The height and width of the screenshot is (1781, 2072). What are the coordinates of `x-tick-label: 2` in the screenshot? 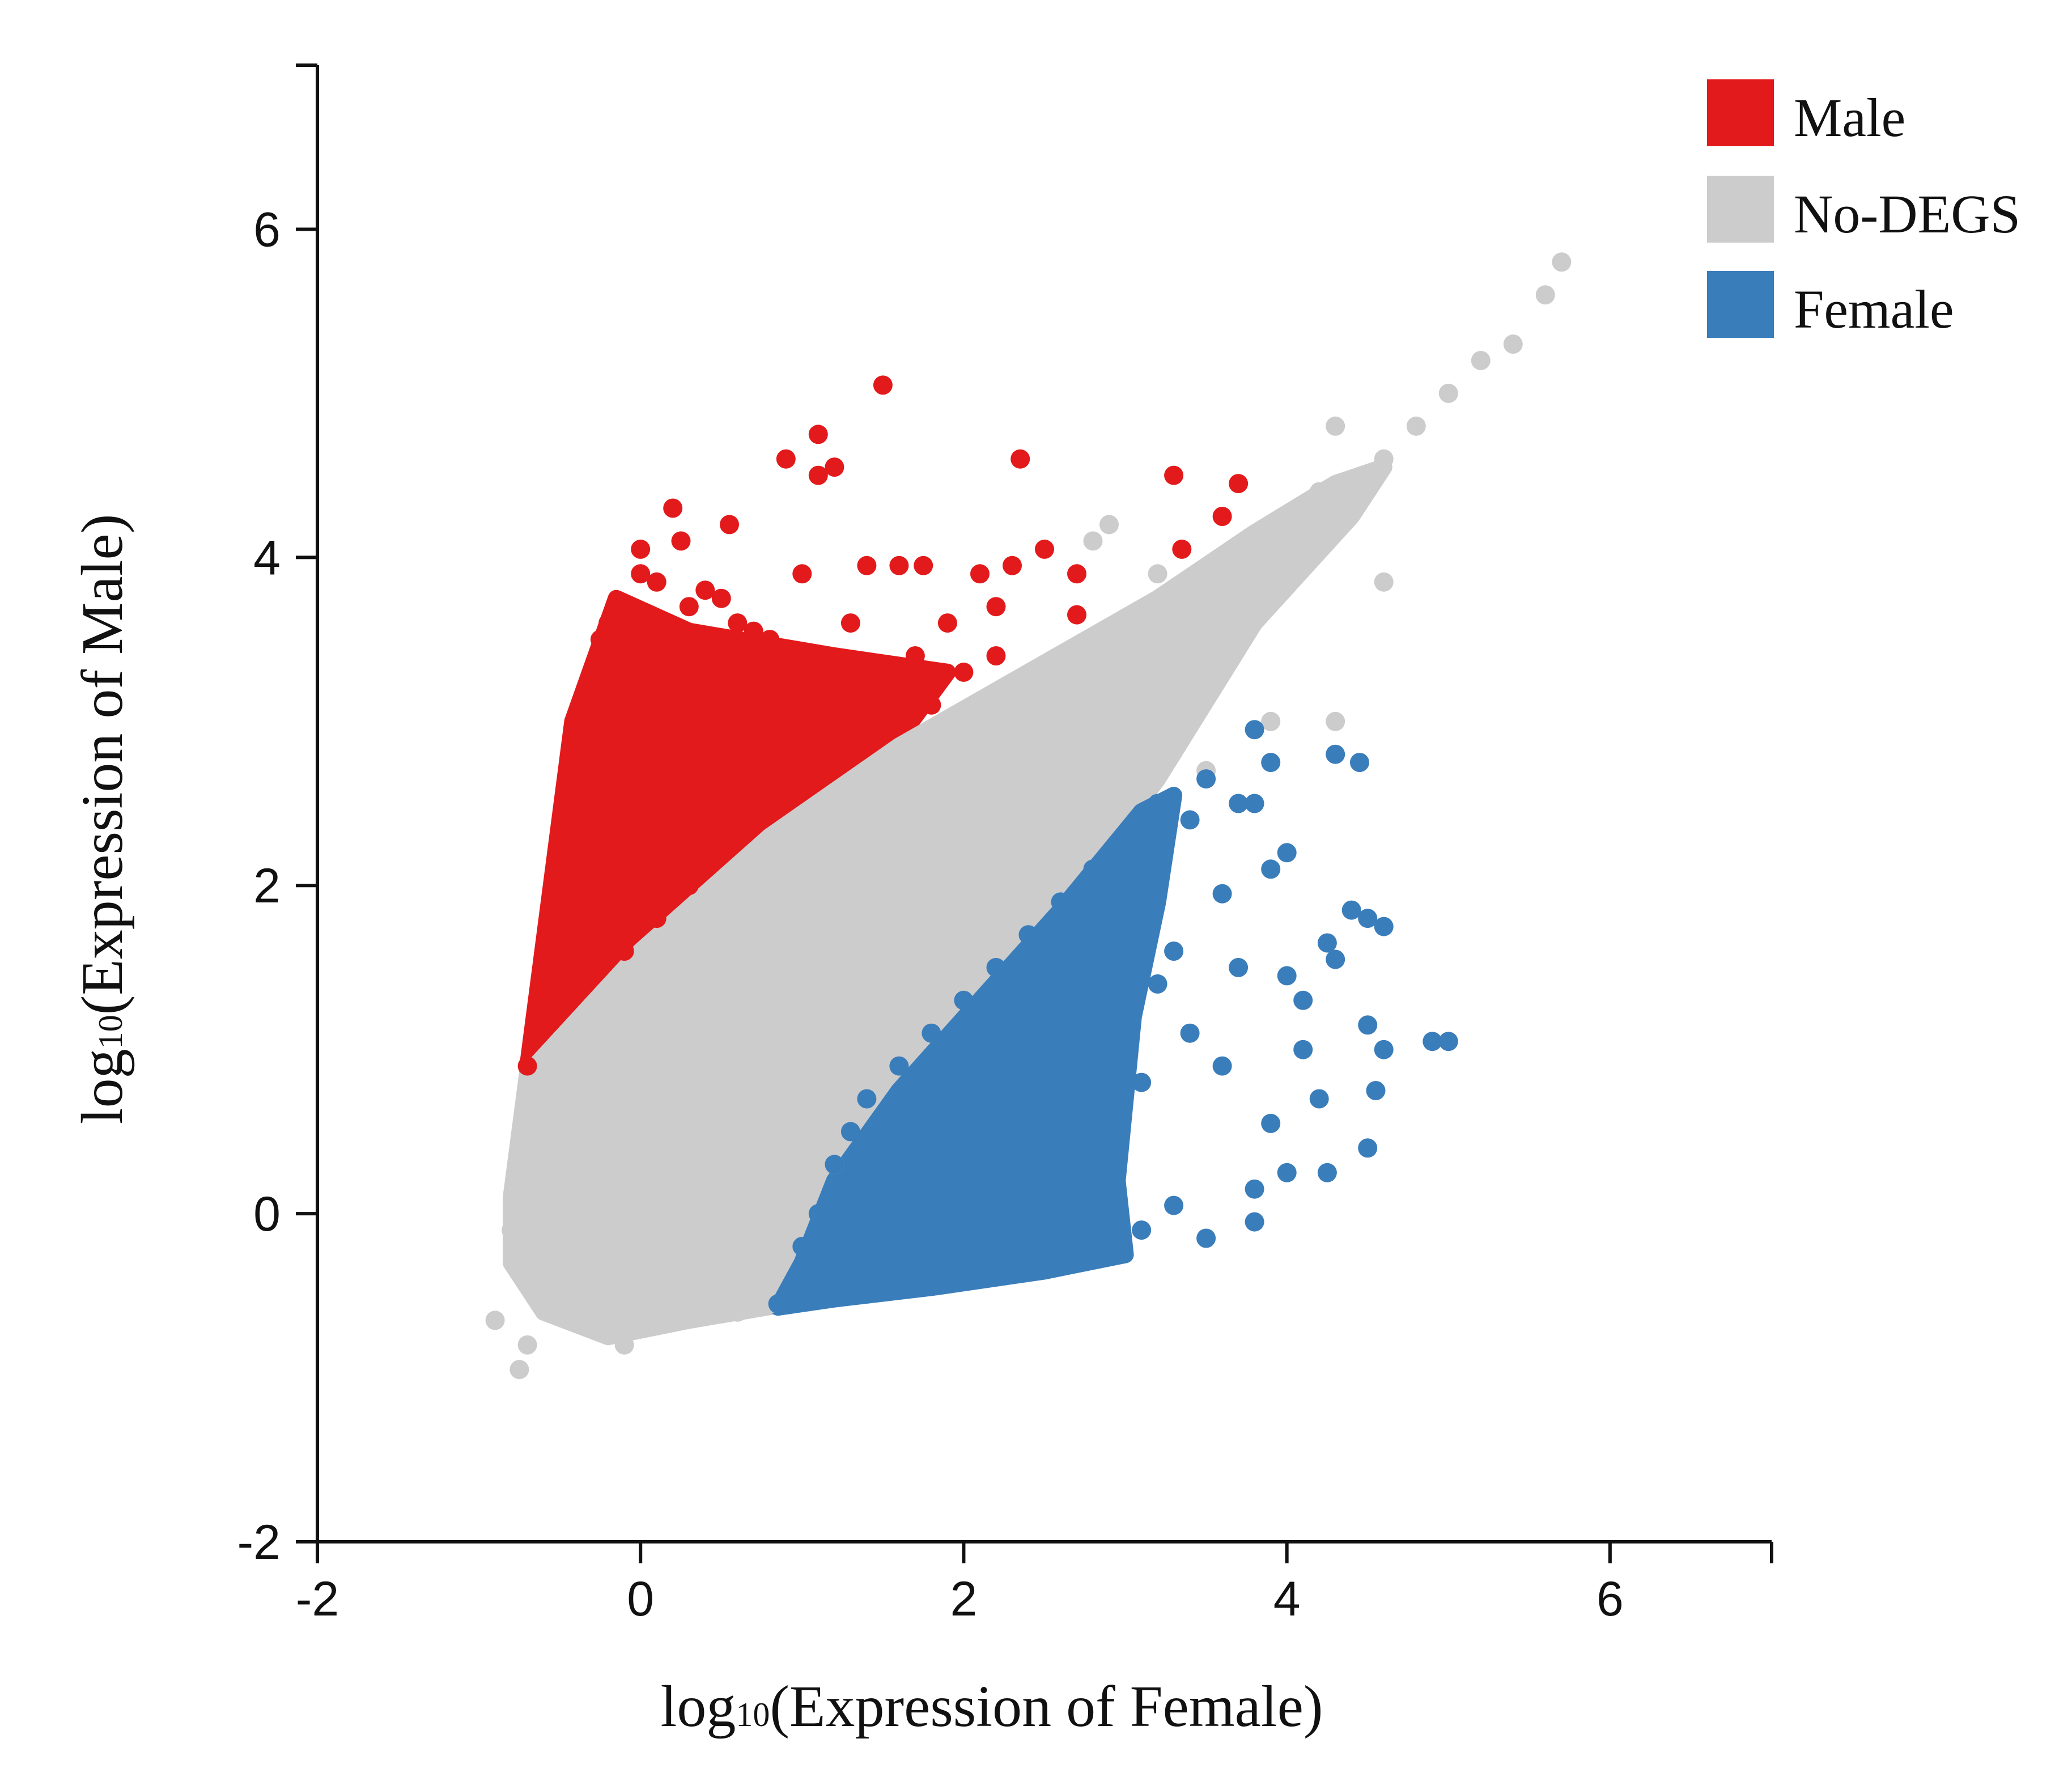 It's located at (964, 1599).